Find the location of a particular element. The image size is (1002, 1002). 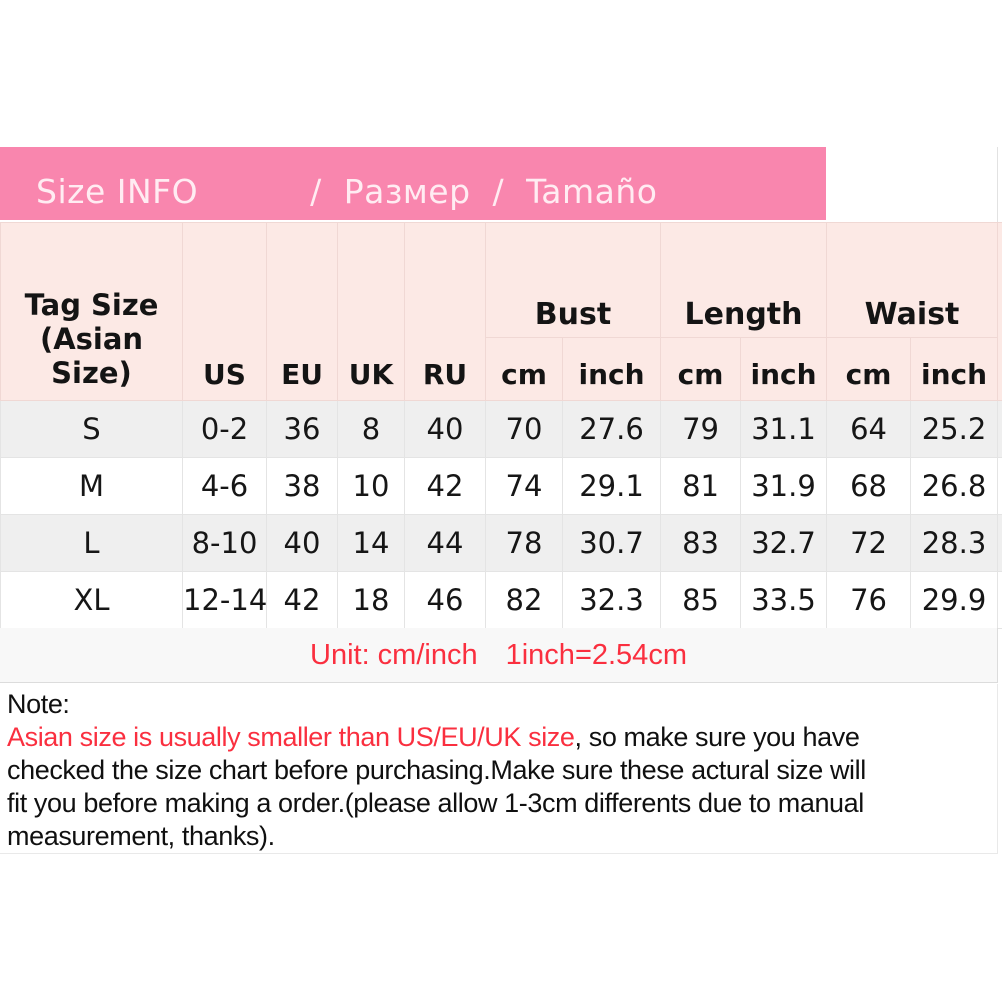

cell-waist-cm: 72 is located at coordinates (869, 543).